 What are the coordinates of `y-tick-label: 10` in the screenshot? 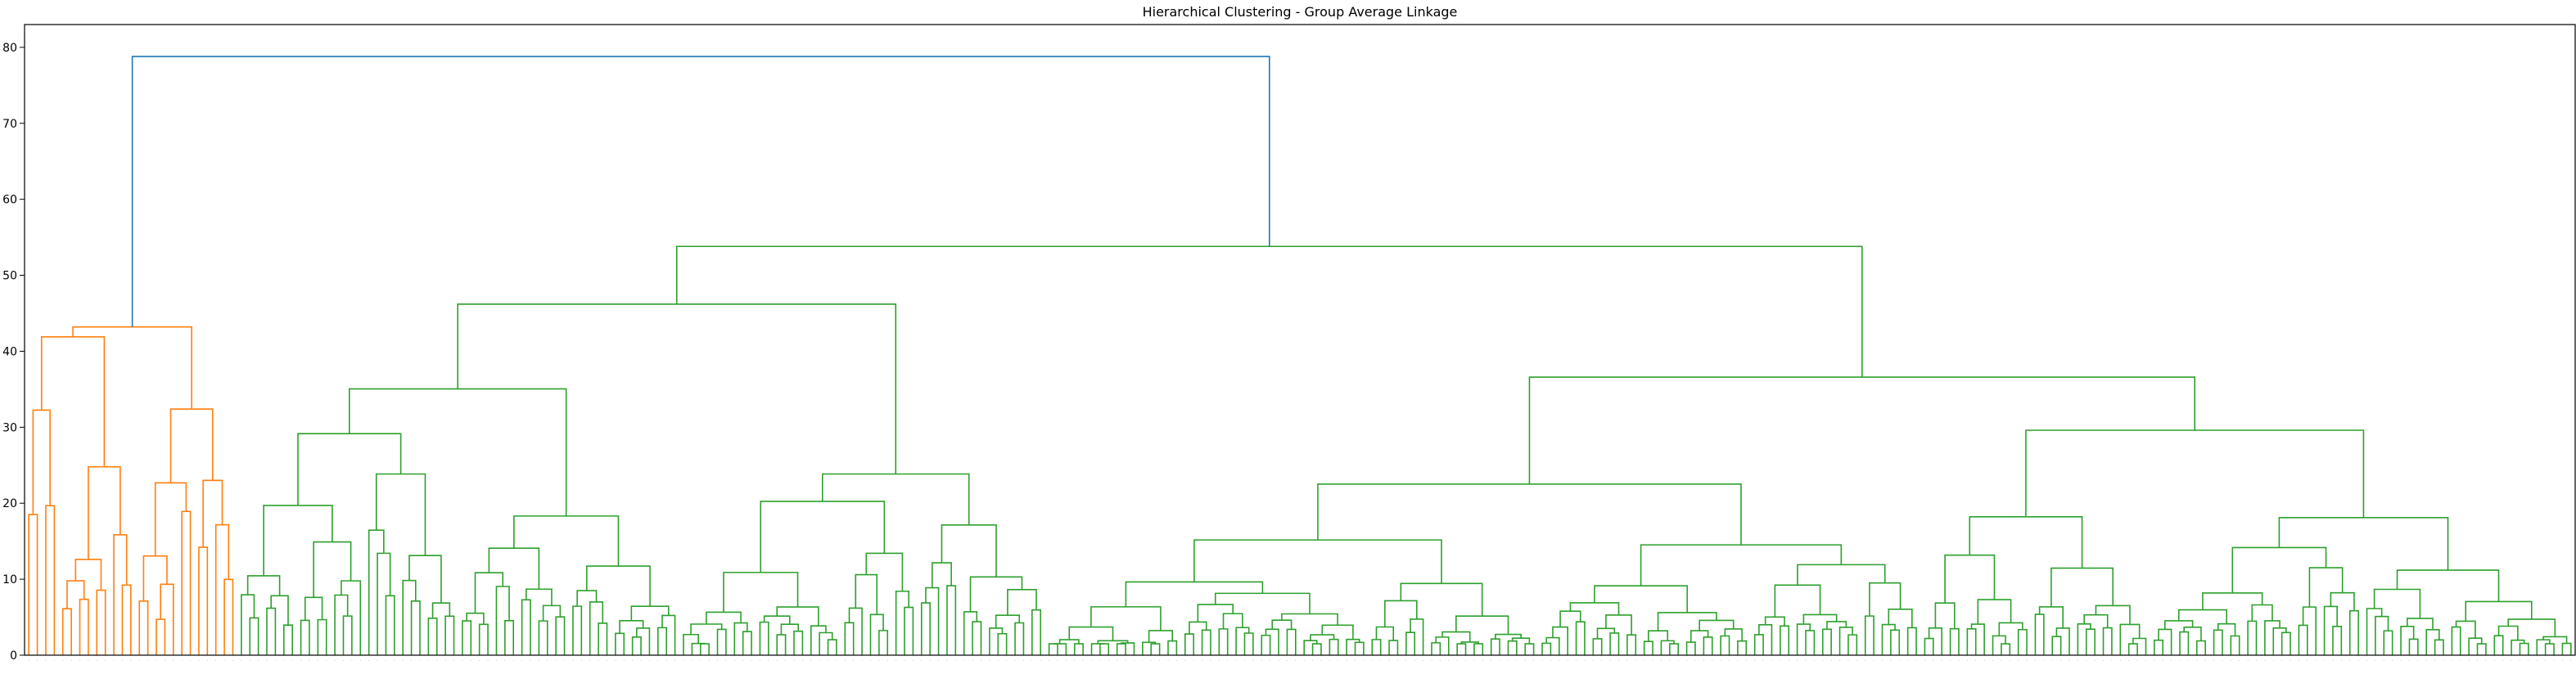 It's located at (9, 579).